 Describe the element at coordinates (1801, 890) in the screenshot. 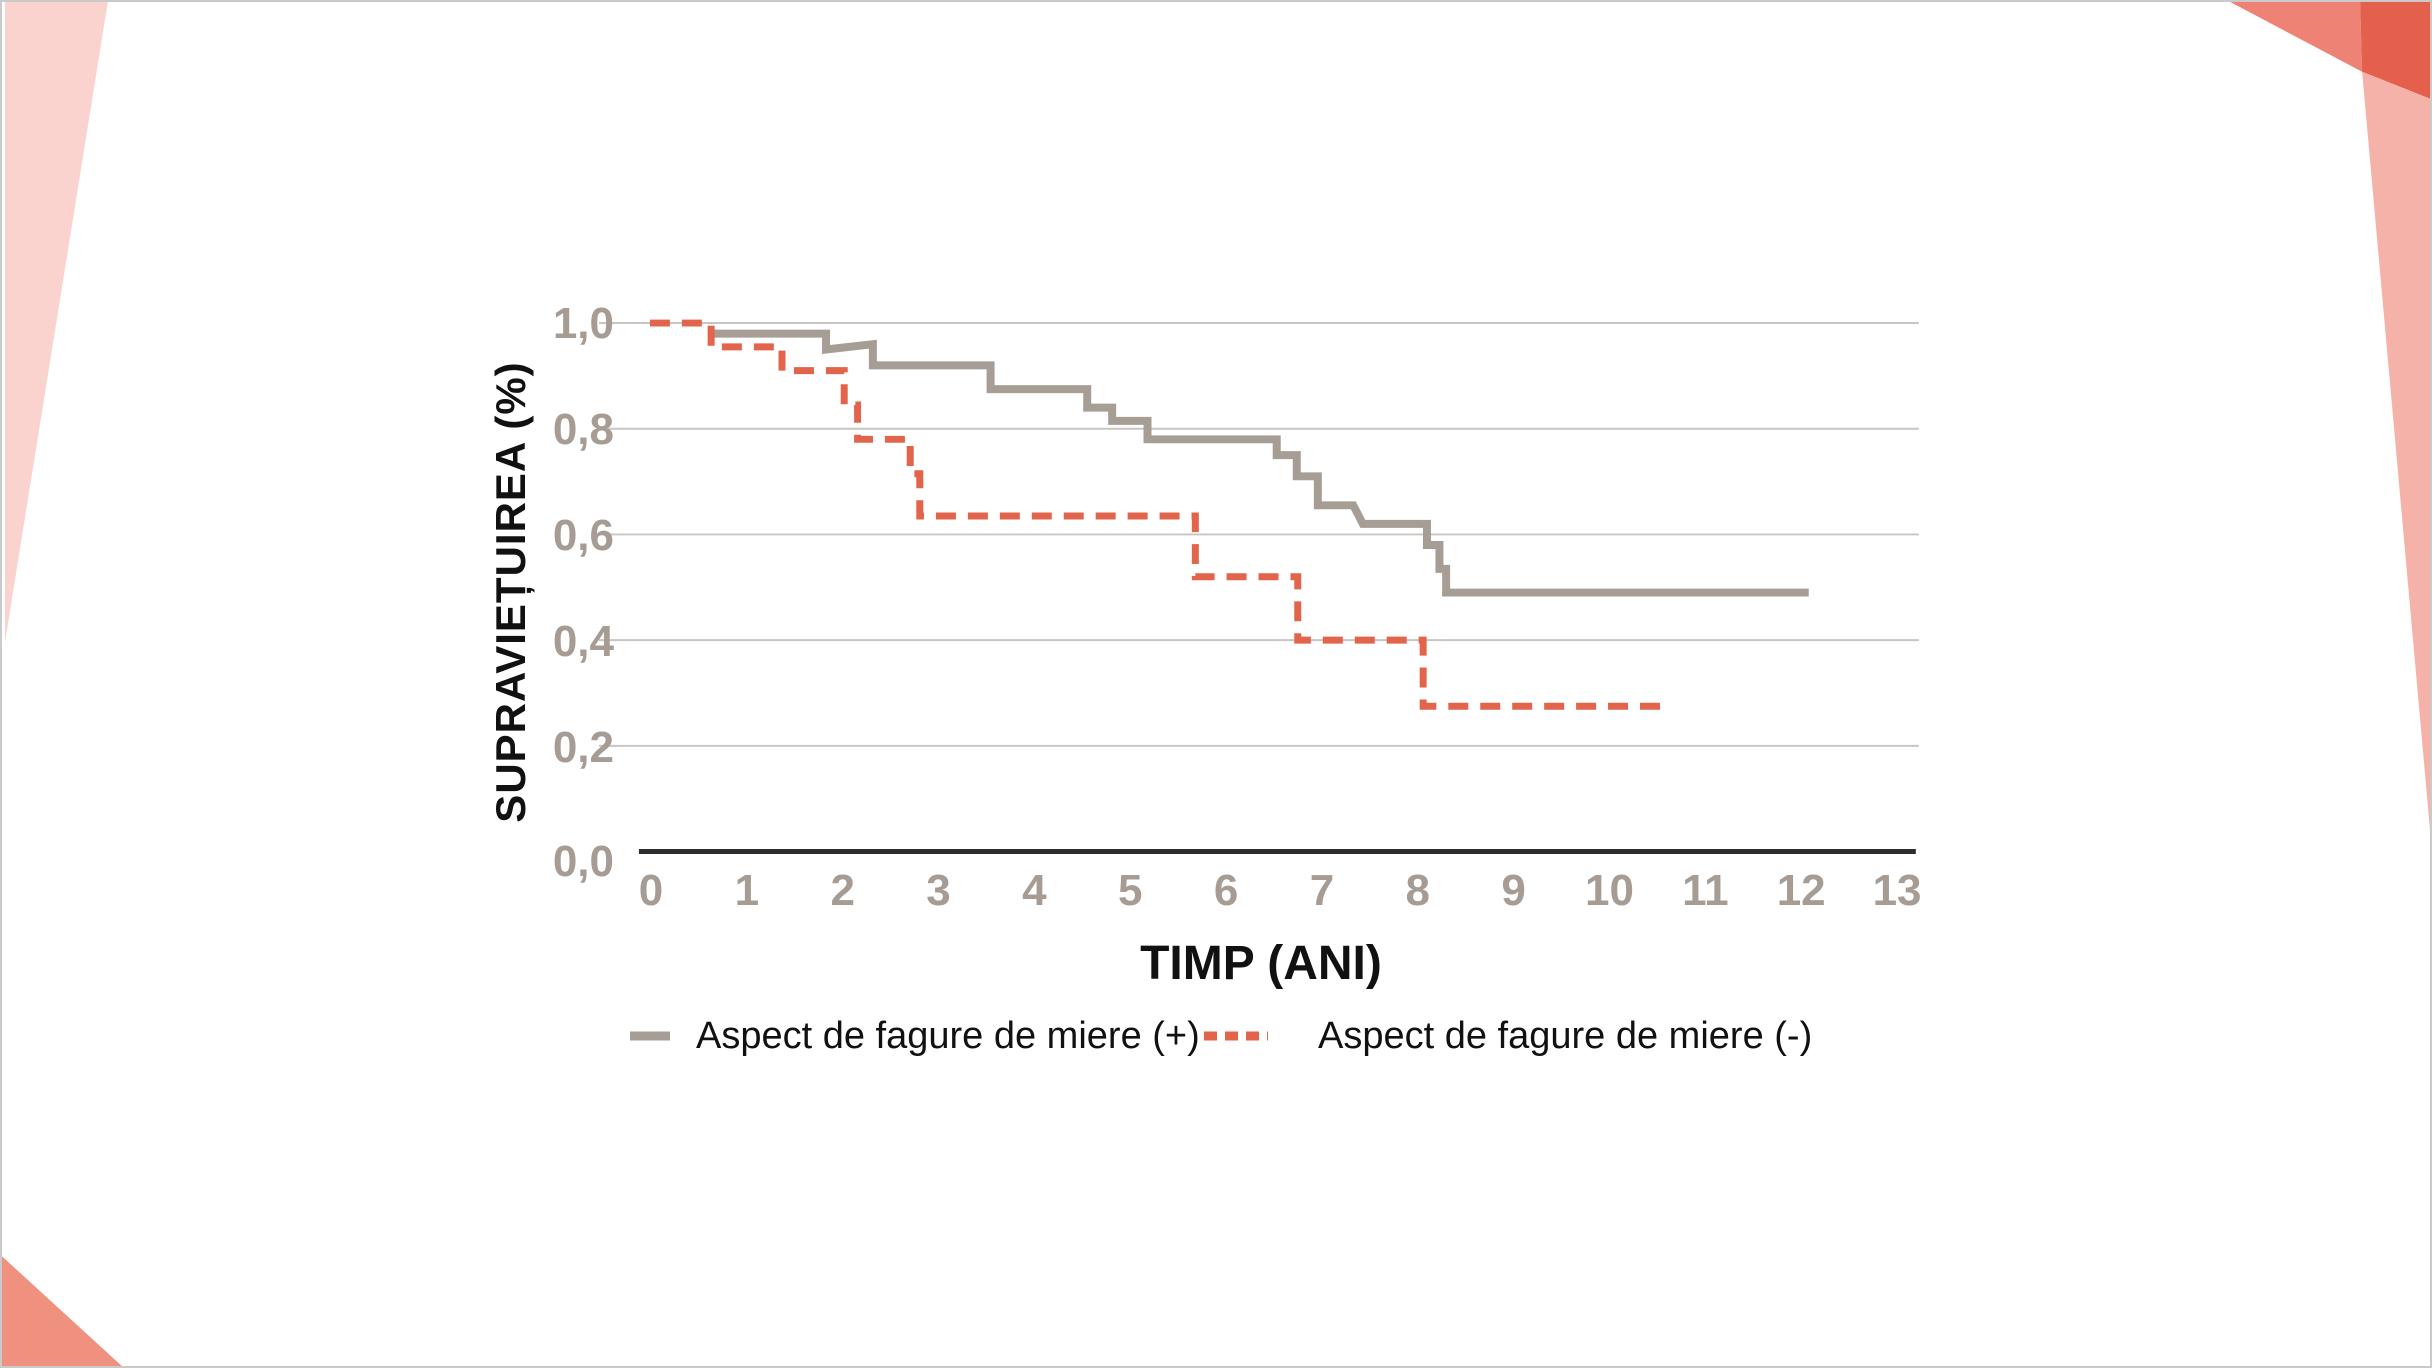

I see `x-tick-label: 12` at that location.